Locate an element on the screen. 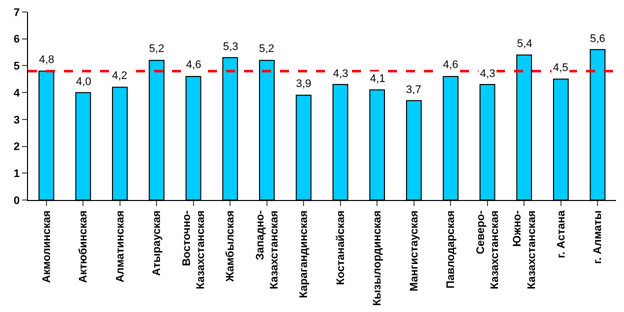  data-label: 3,9 is located at coordinates (304, 84).